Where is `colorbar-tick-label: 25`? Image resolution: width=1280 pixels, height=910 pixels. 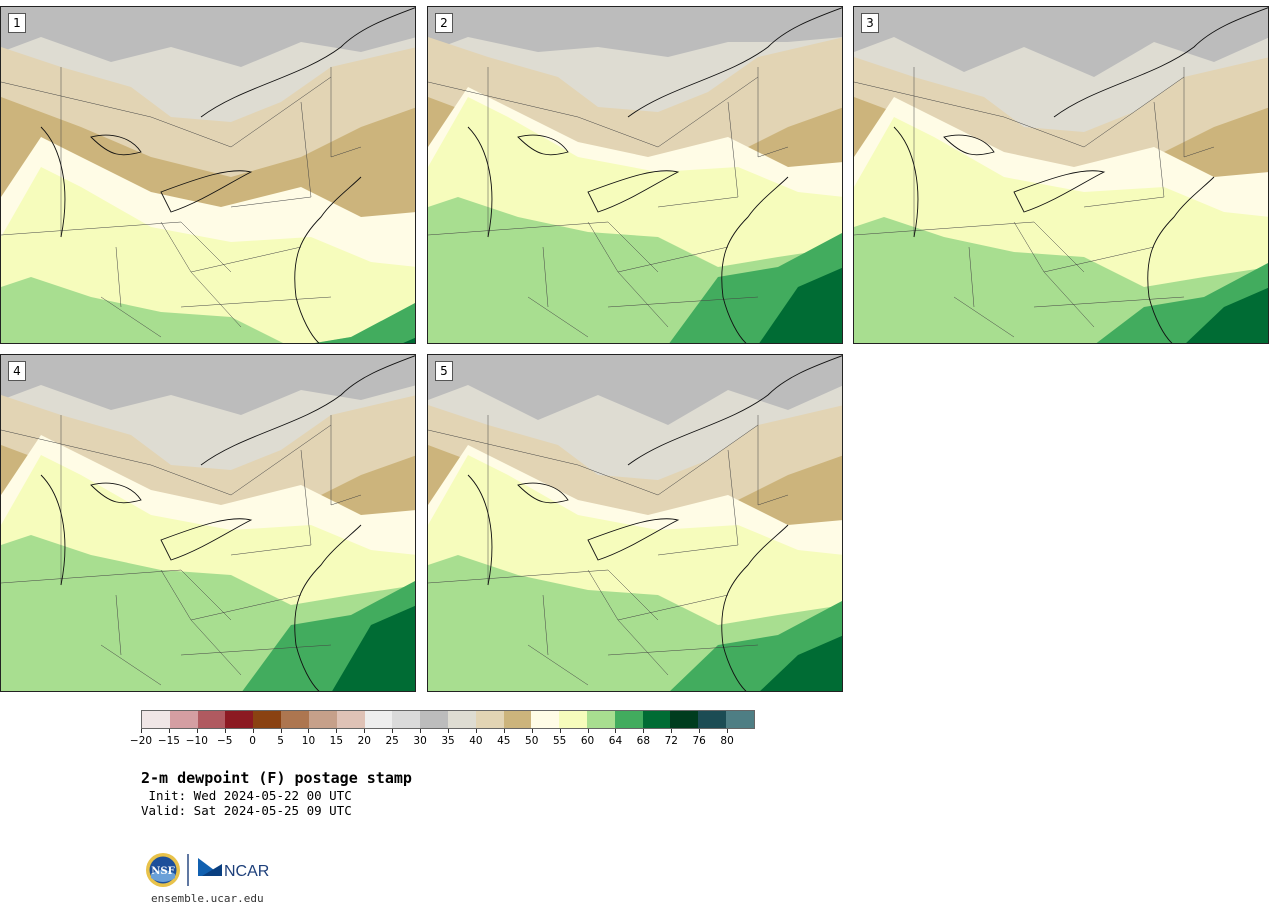 colorbar-tick-label: 25 is located at coordinates (392, 741).